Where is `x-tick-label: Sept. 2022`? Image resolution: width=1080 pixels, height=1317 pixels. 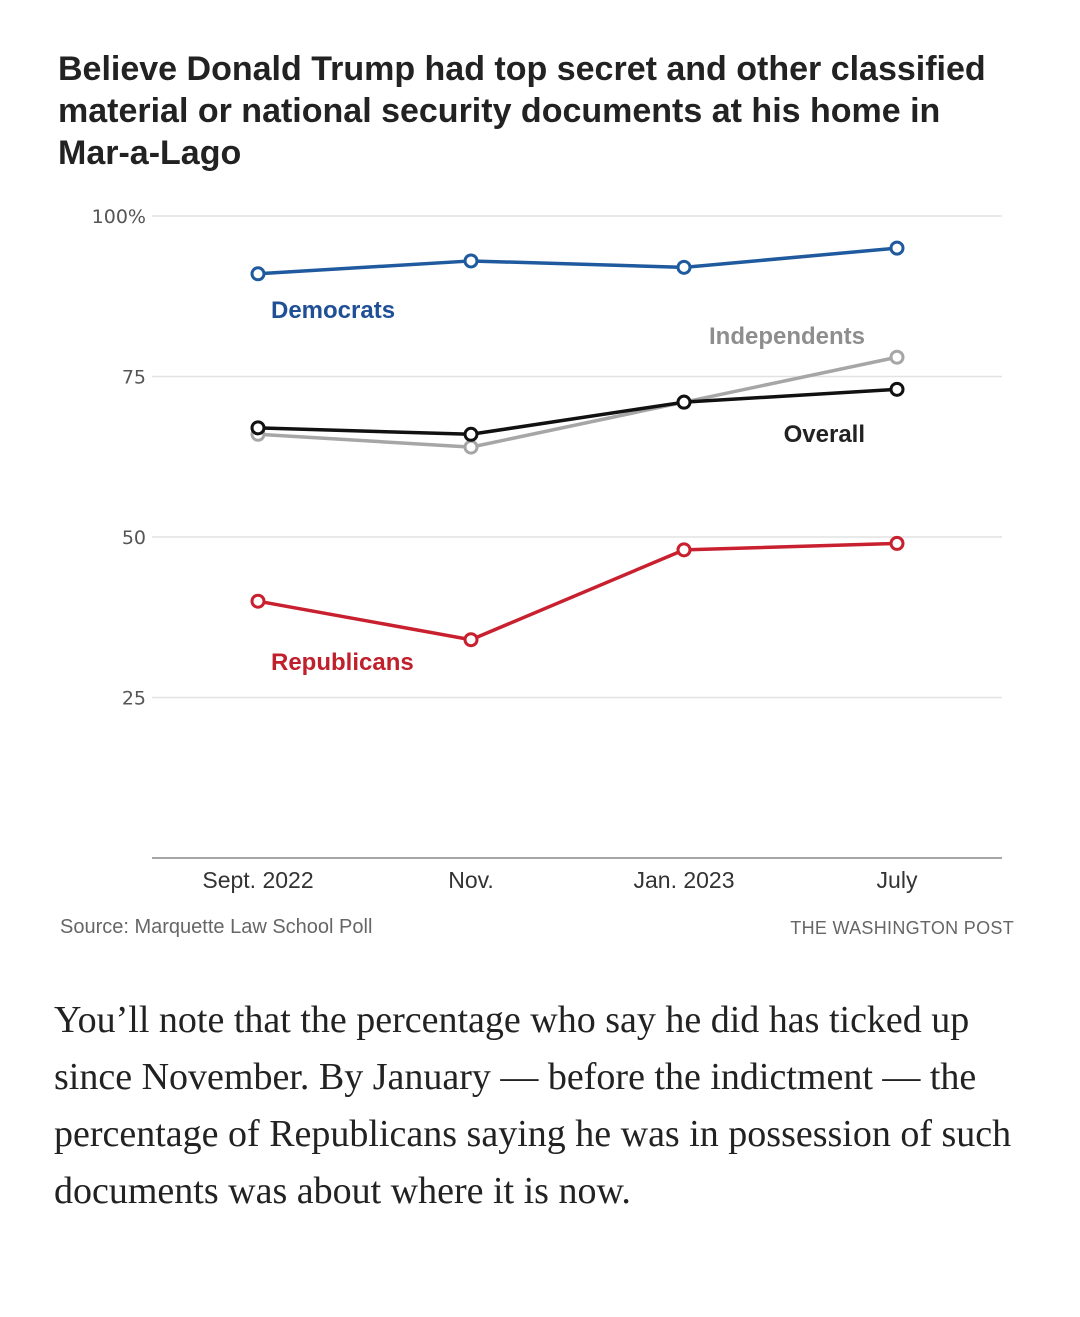 x-tick-label: Sept. 2022 is located at coordinates (257, 880).